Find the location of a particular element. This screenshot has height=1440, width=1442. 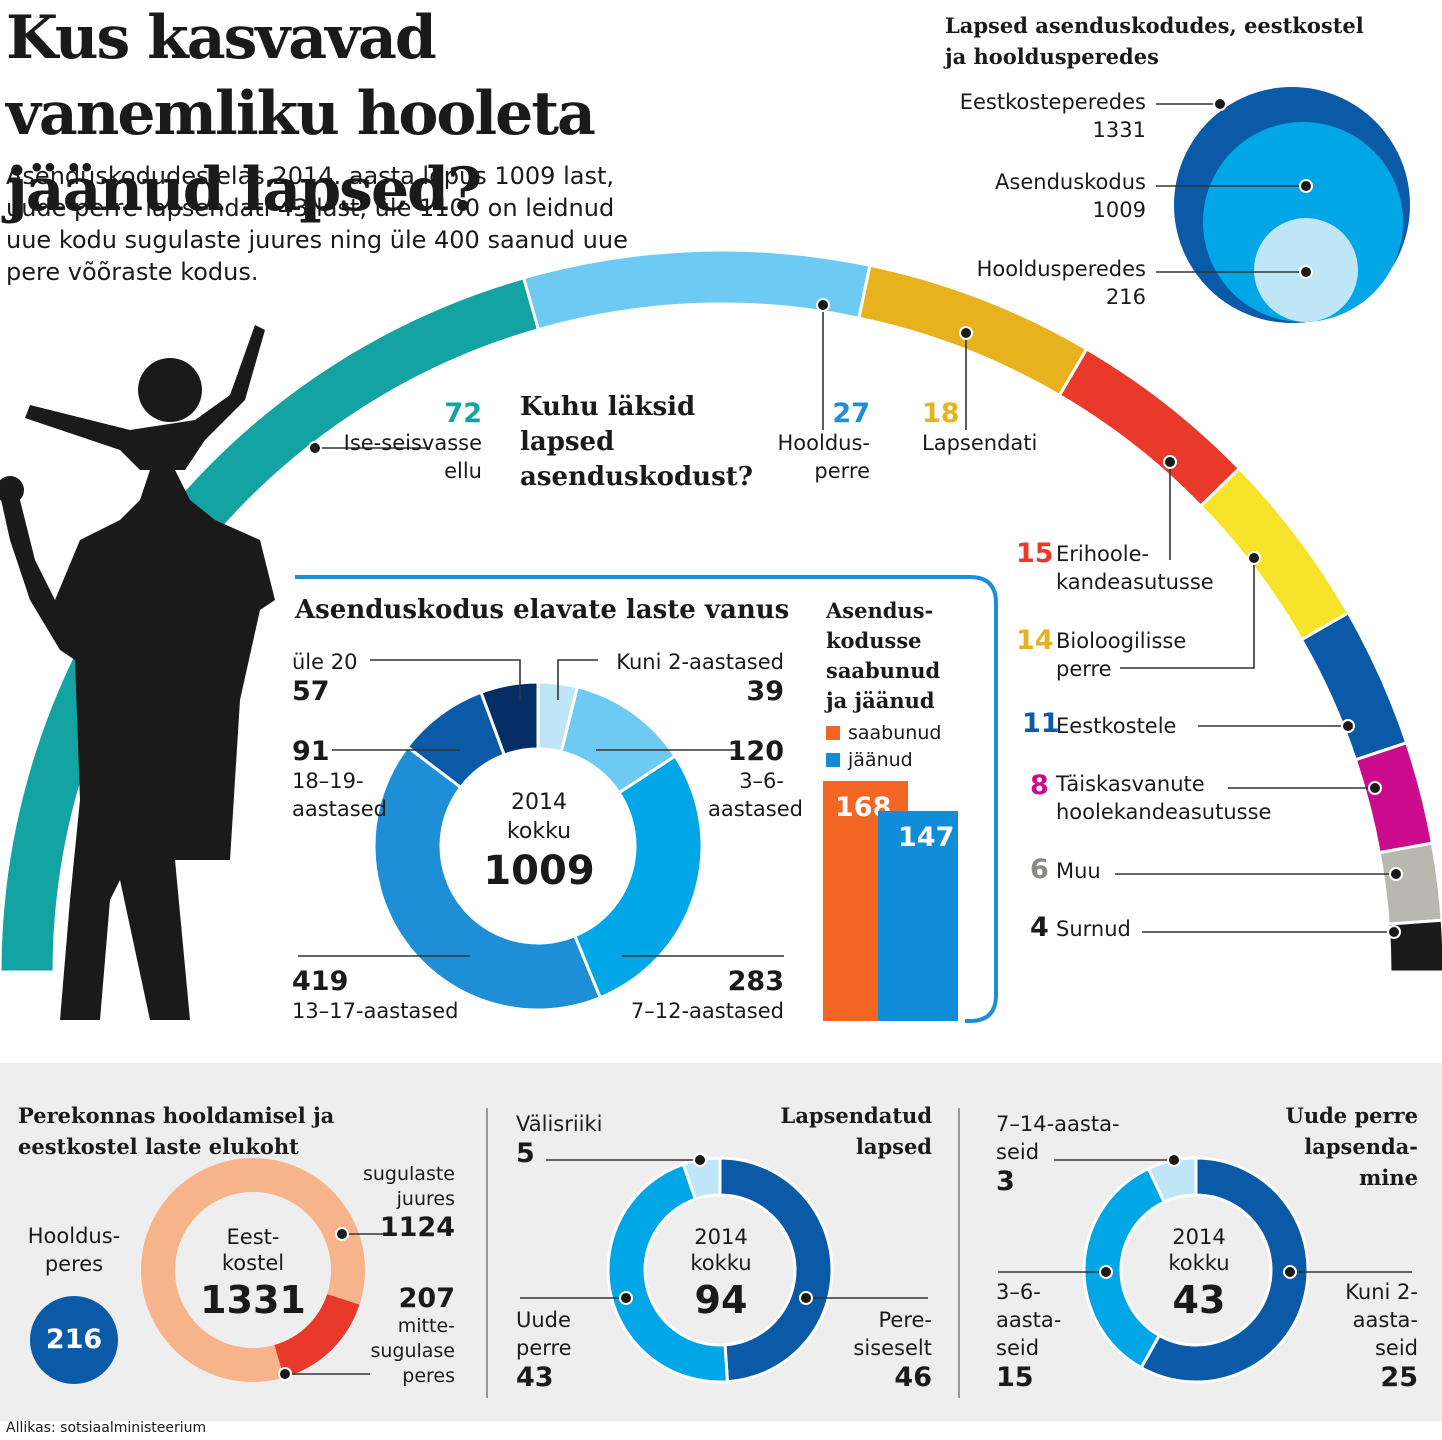

arc-value: 15 is located at coordinates (1035, 553).